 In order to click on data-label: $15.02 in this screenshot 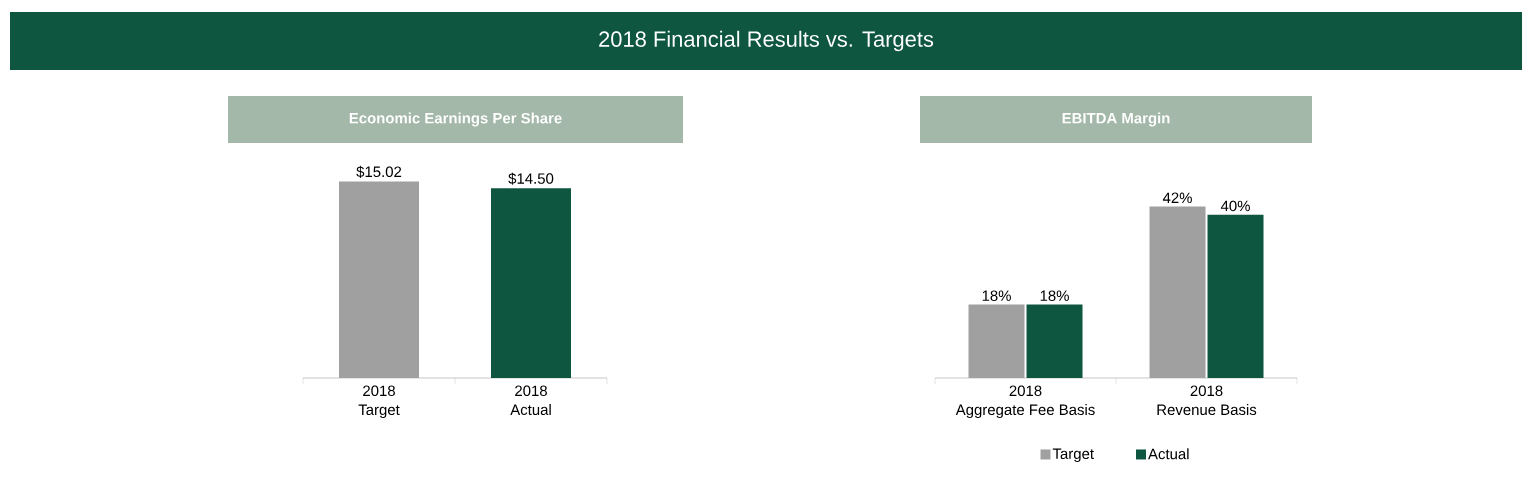, I will do `click(379, 171)`.